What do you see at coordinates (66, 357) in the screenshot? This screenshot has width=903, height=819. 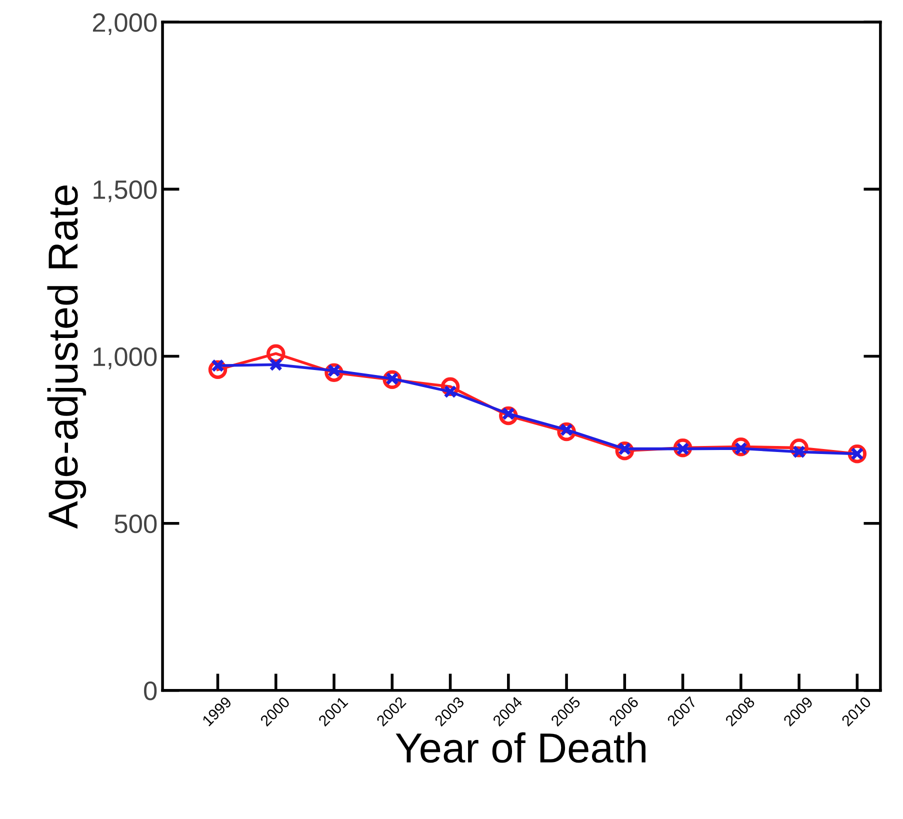 I see `y-axis-title: Age-adjusted Rate` at bounding box center [66, 357].